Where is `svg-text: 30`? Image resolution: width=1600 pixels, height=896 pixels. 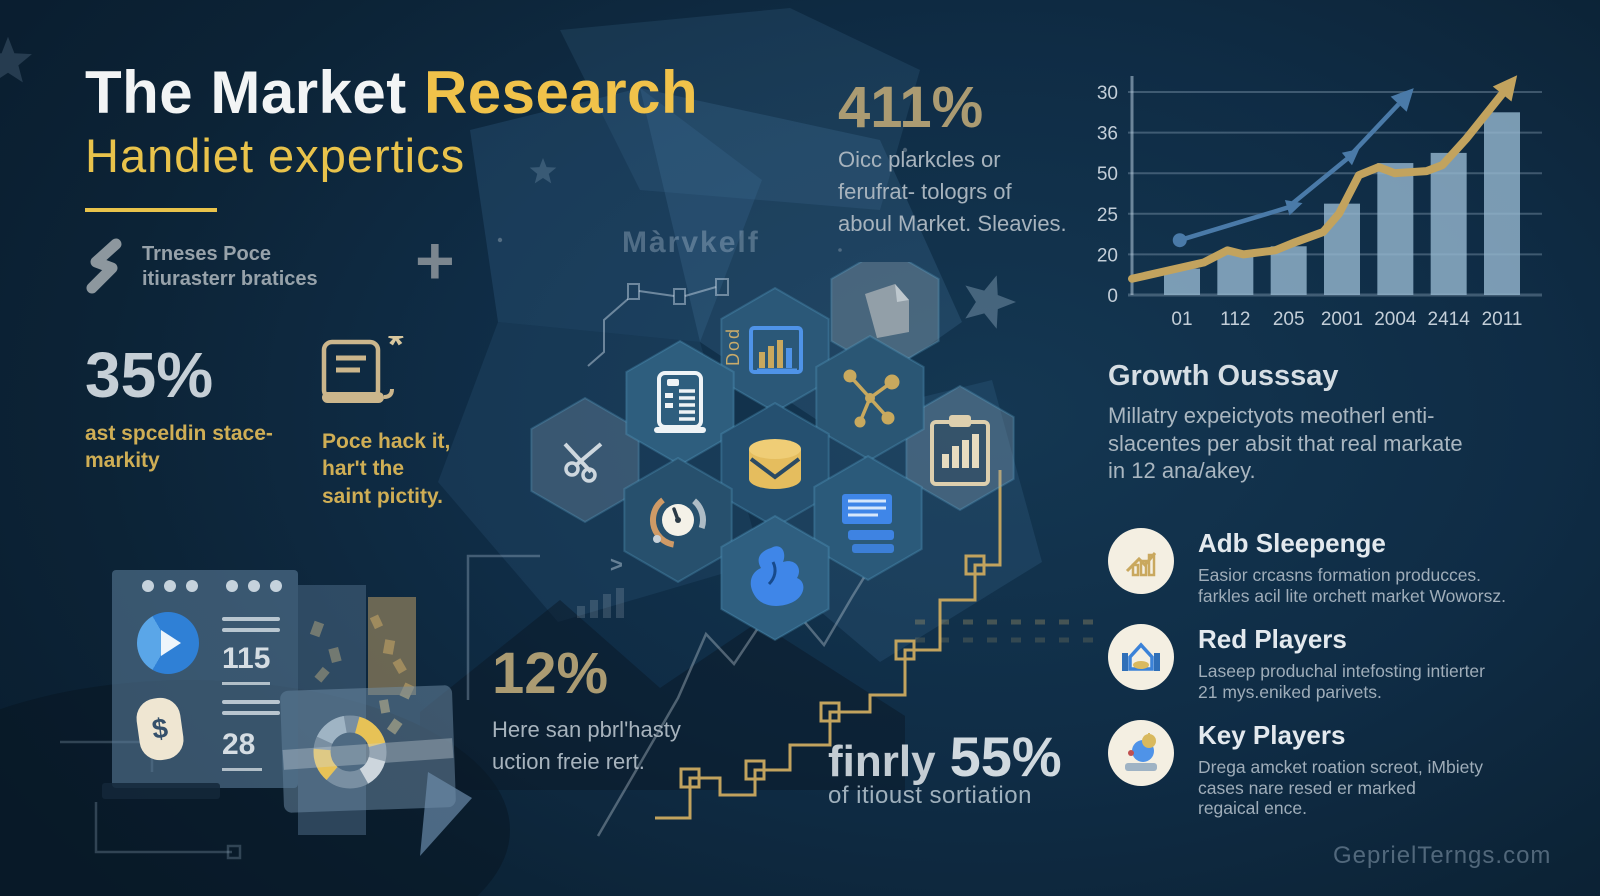
svg-text: 30 is located at coordinates (1107, 93).